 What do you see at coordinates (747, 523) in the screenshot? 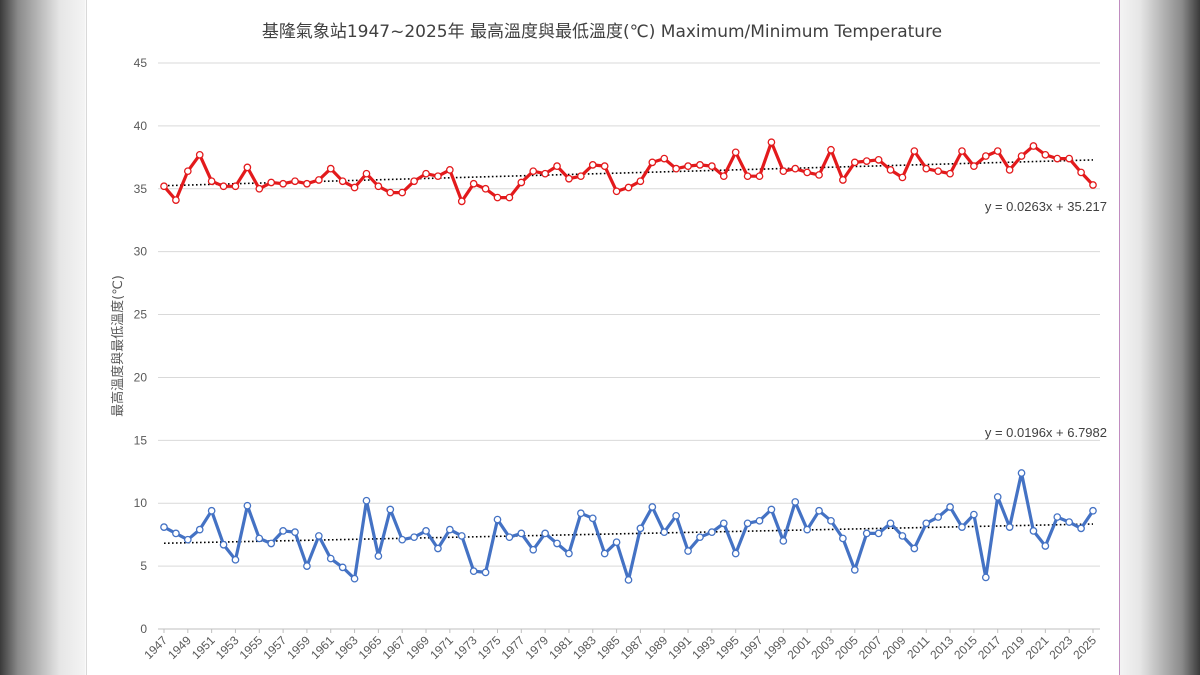
I see `data-point-1-1996` at bounding box center [747, 523].